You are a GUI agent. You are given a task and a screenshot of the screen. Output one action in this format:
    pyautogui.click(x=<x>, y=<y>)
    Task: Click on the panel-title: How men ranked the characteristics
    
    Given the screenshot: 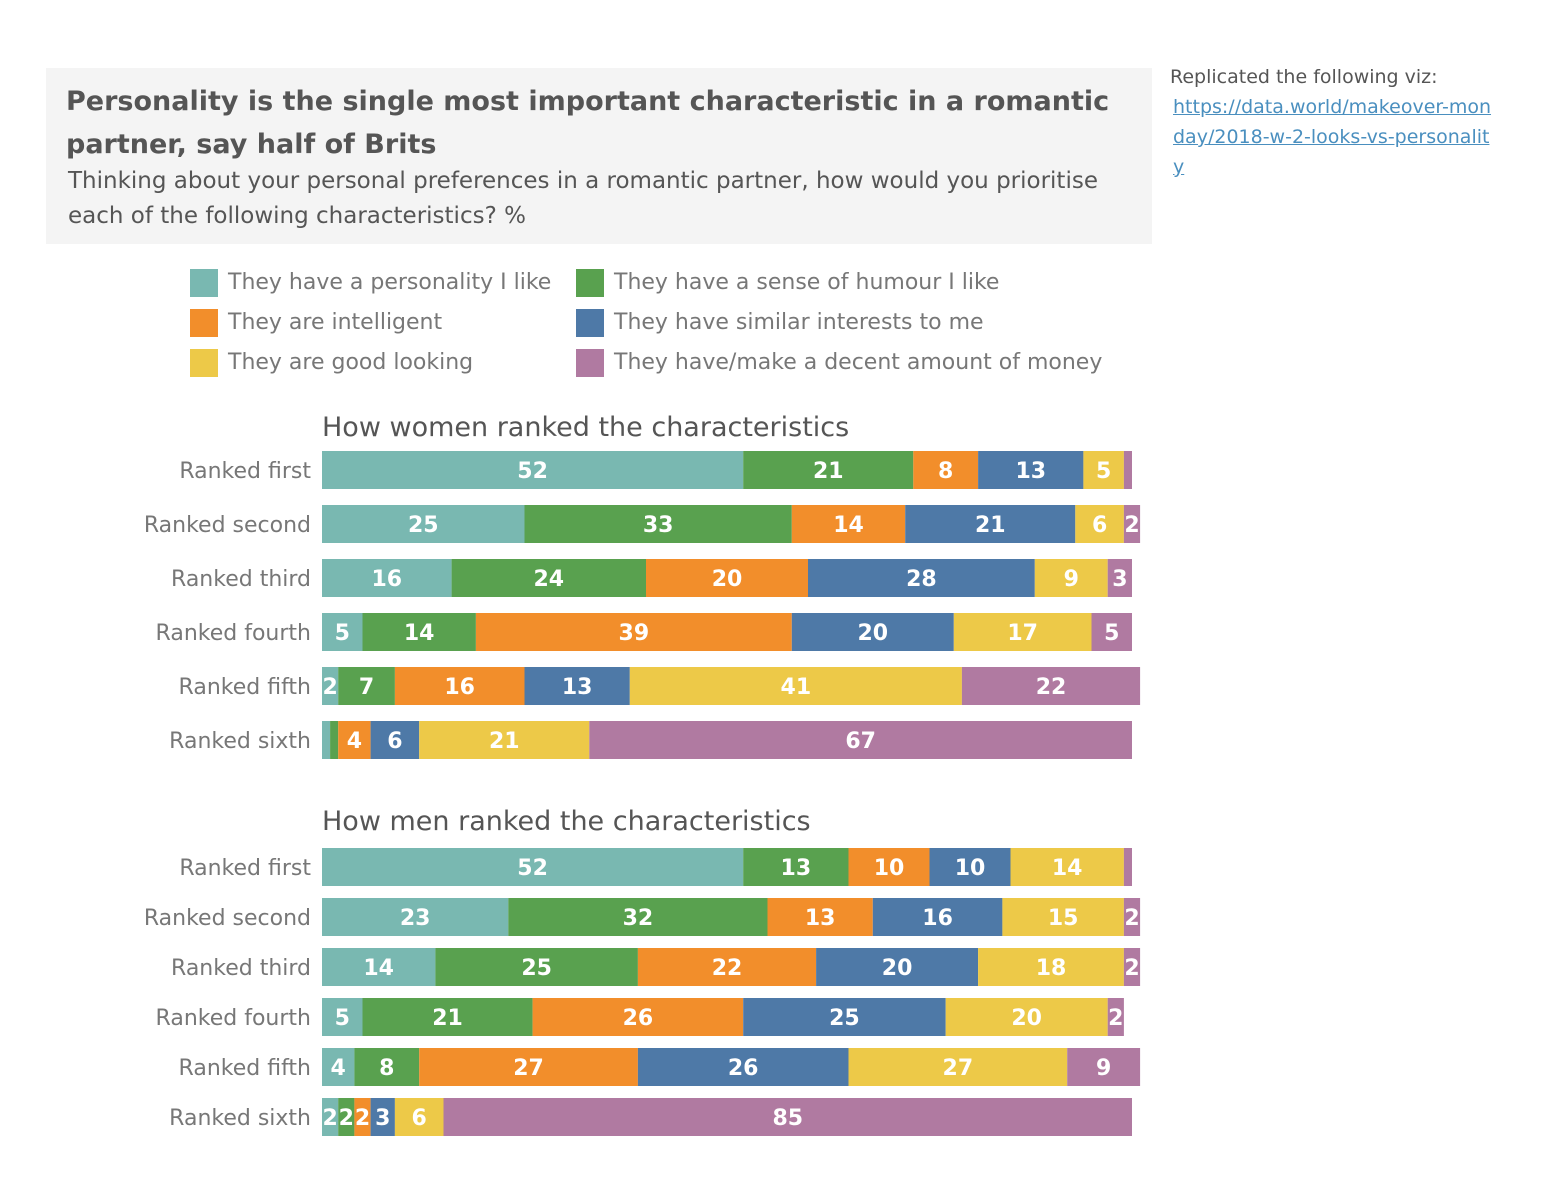 What is the action you would take?
    pyautogui.click(x=566, y=821)
    